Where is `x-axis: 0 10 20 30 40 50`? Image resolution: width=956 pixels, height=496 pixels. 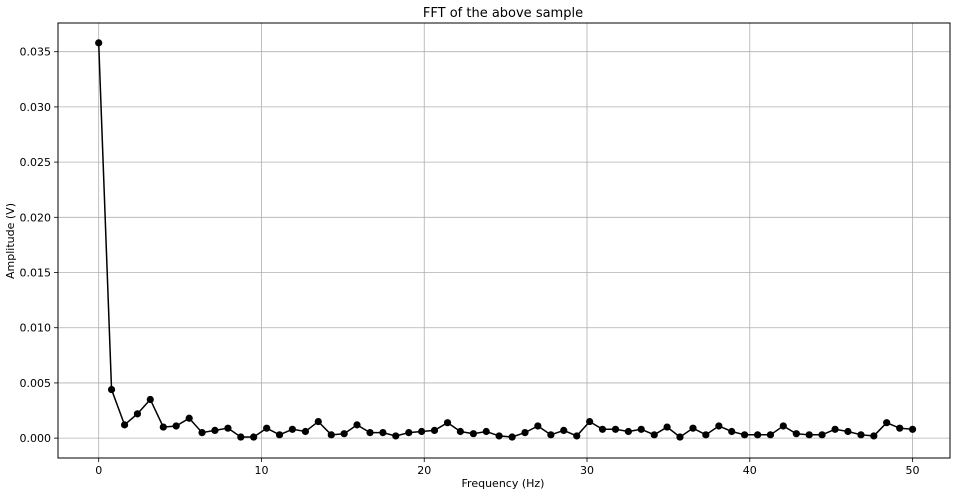 x-axis: 0 10 20 30 40 50 is located at coordinates (507, 467).